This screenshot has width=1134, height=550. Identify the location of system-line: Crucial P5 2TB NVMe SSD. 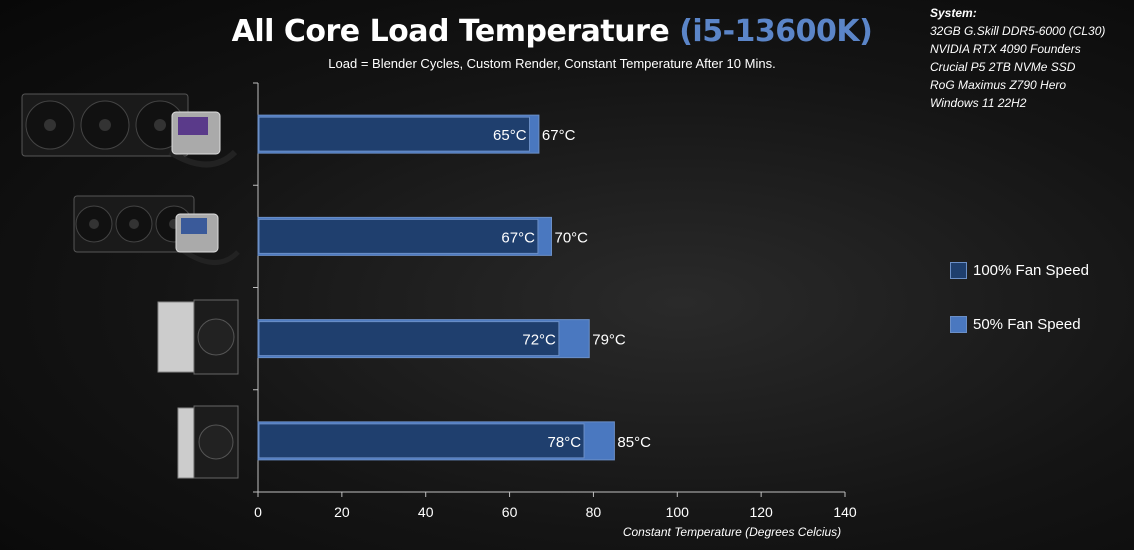
(1003, 67).